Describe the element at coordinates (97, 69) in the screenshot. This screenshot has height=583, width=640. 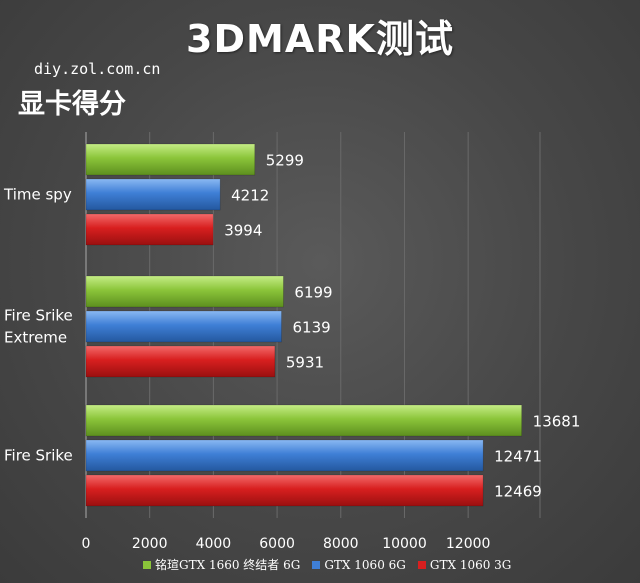
I see `watermark-text: diy.zol.com.cn` at that location.